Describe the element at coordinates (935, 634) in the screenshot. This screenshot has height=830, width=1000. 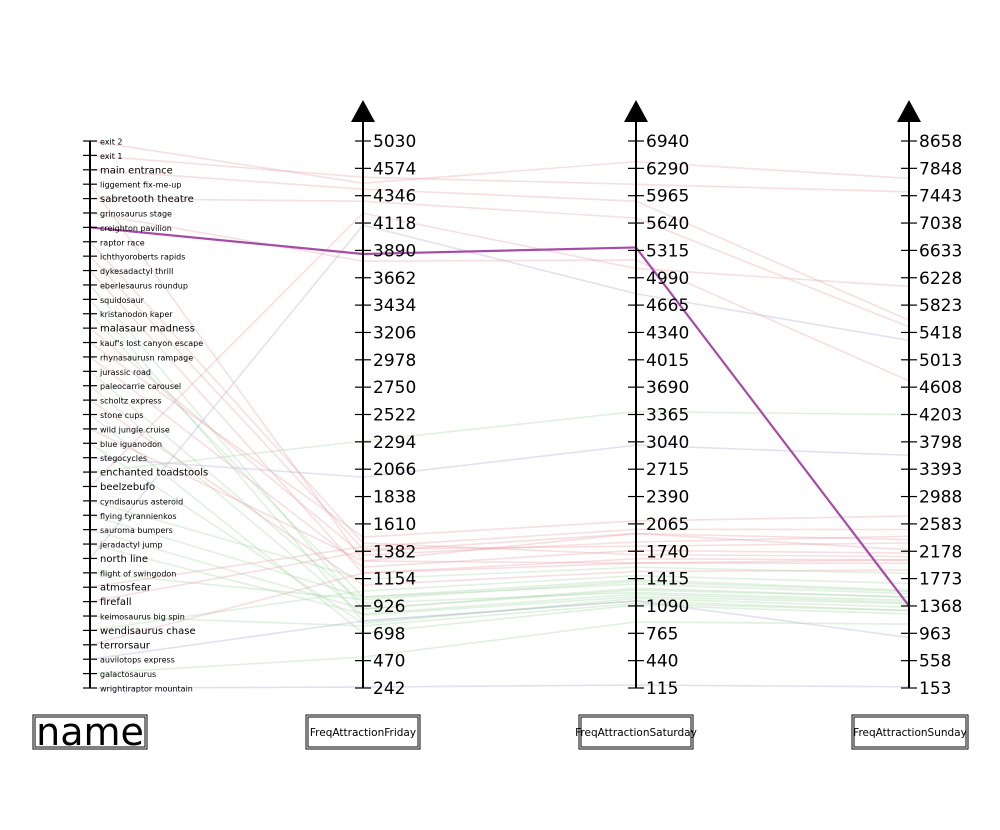
I see `sun-tick-label: 963` at that location.